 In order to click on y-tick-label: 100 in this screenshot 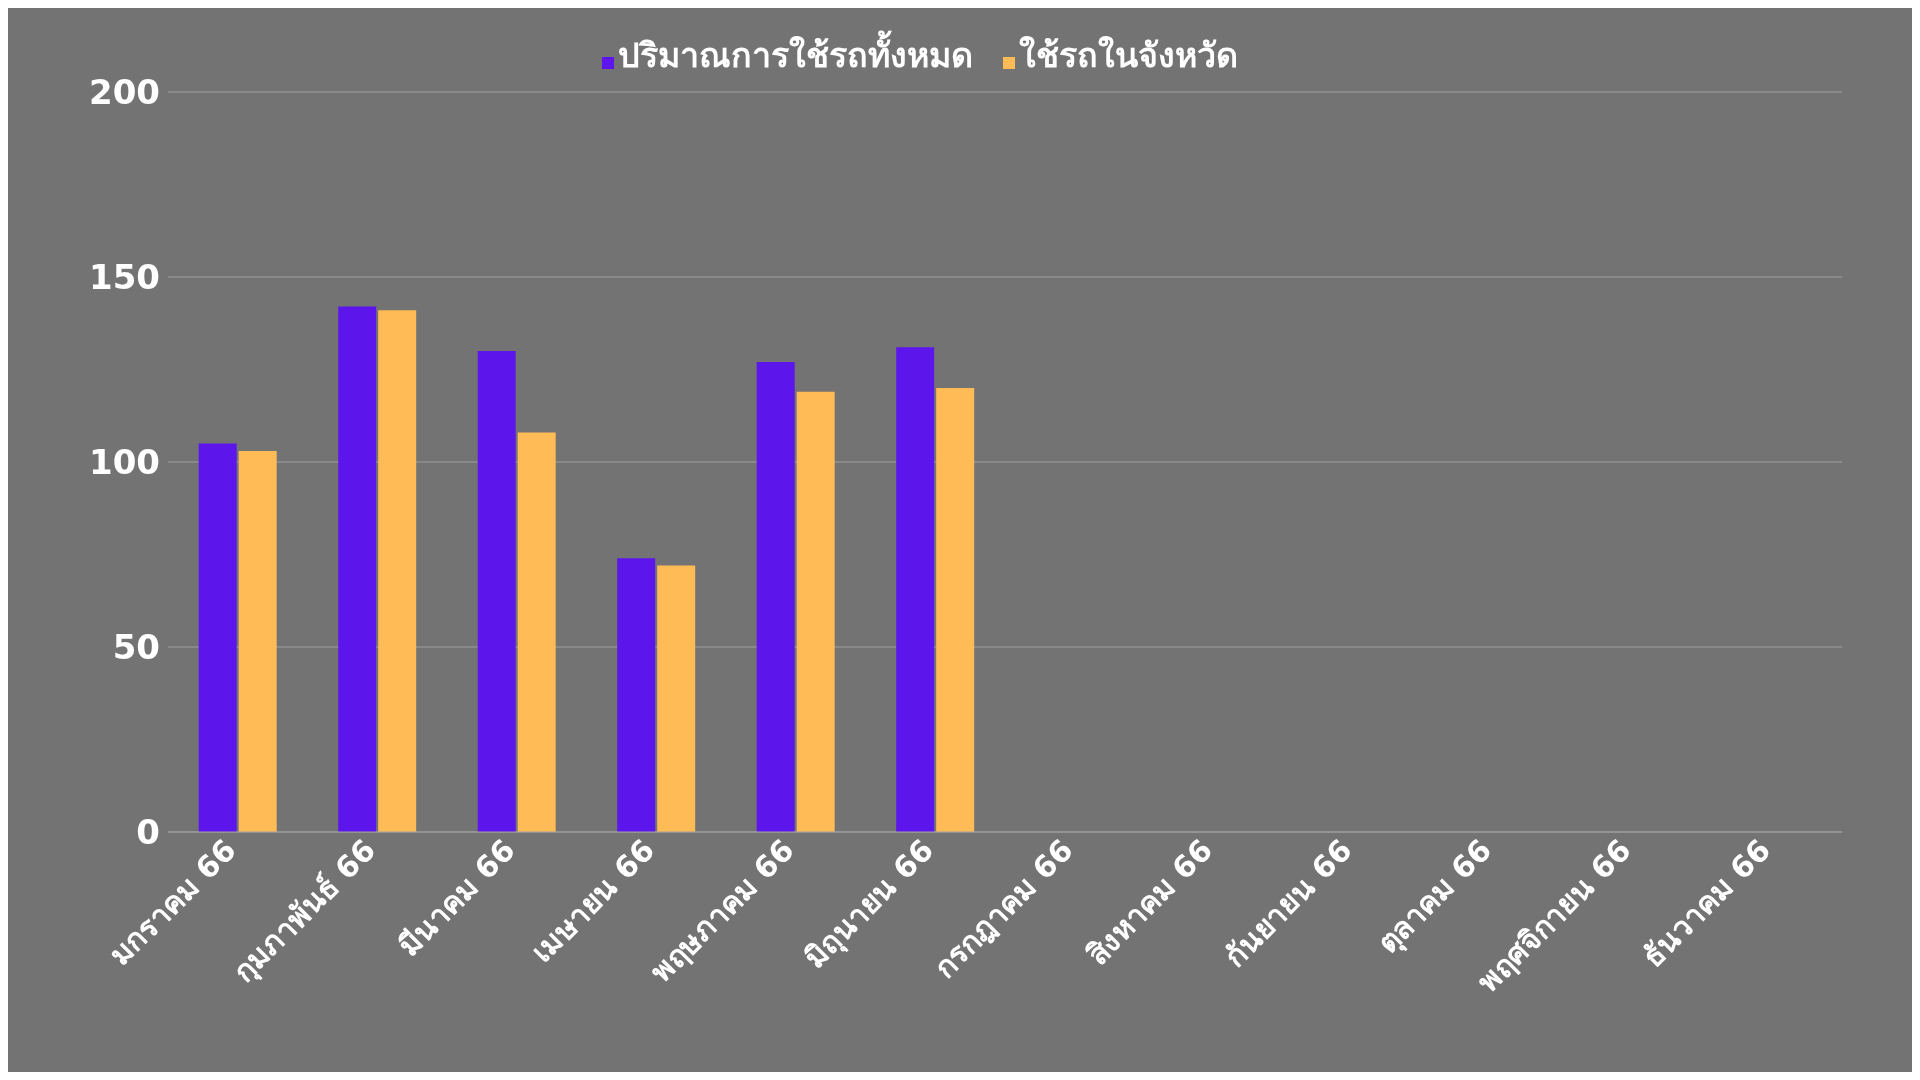, I will do `click(124, 462)`.